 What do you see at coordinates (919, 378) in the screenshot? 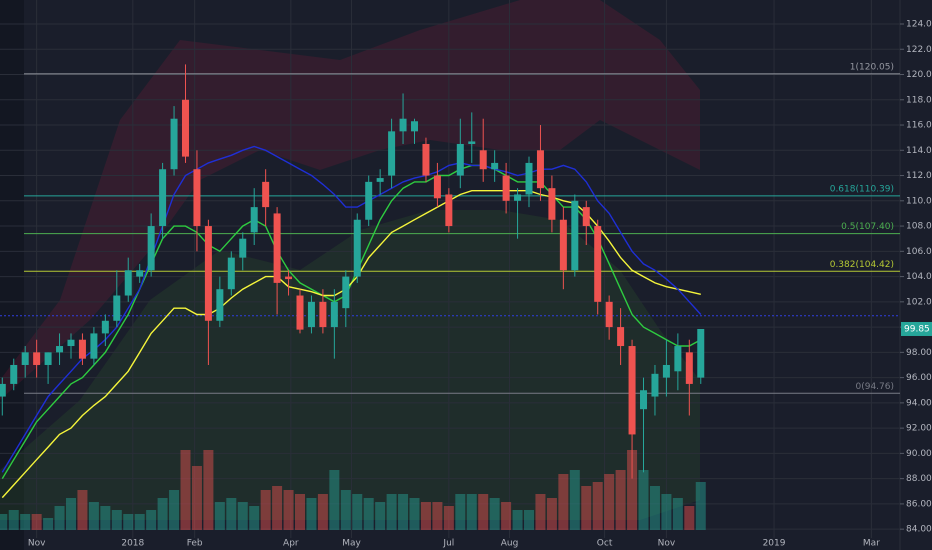
I see `y-tick-label: 96.00` at bounding box center [919, 378].